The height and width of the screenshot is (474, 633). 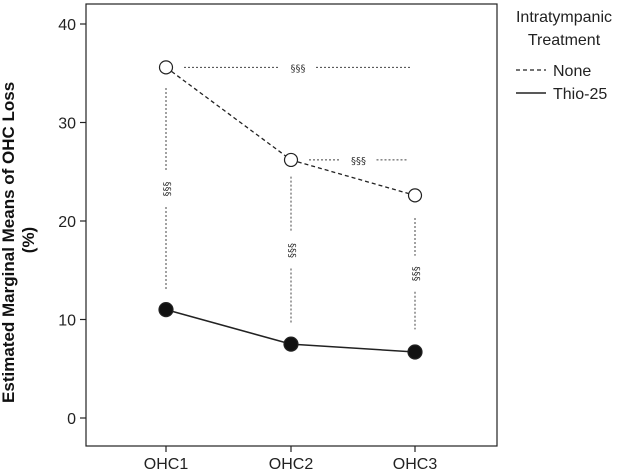 I want to click on series-none-point-ohc1, so click(x=166, y=67).